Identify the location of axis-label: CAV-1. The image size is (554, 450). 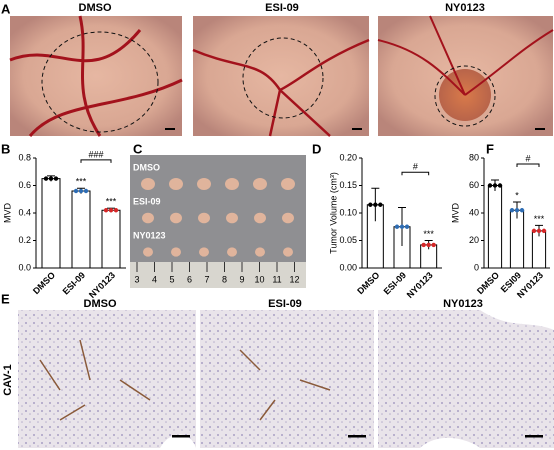
(8, 380).